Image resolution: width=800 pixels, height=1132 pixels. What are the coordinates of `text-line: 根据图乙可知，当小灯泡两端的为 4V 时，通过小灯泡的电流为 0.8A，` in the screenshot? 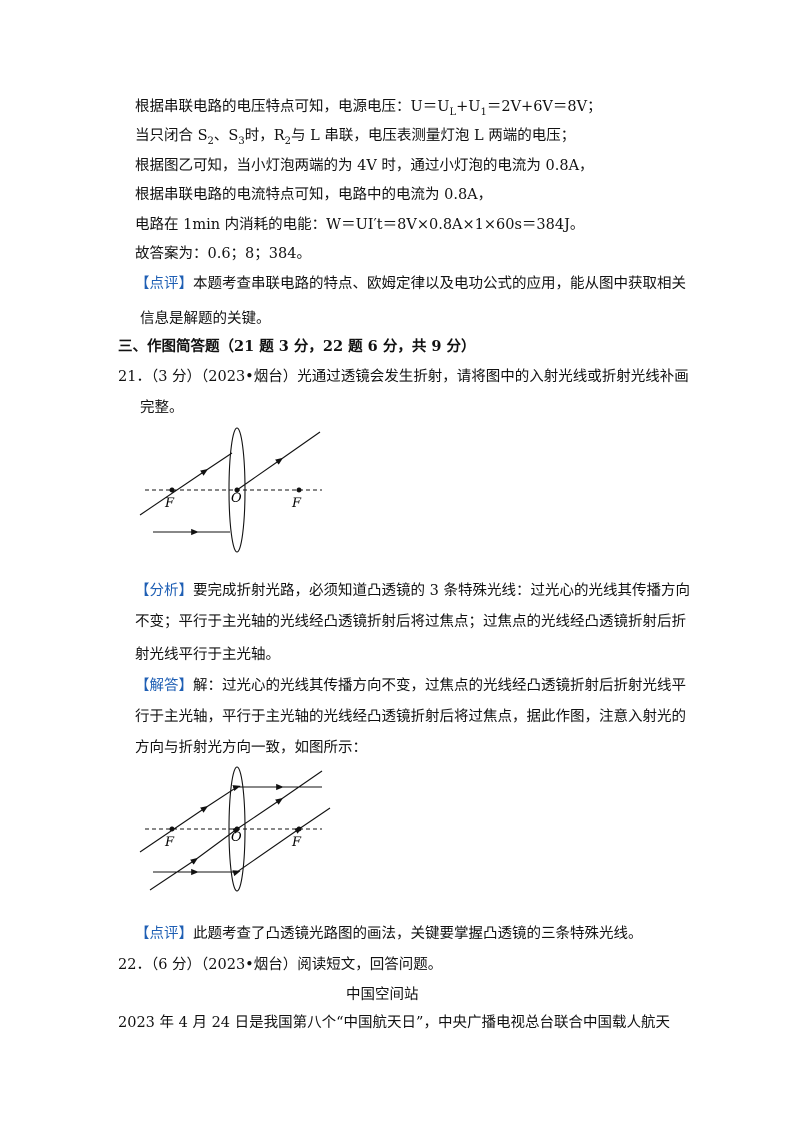 It's located at (364, 166).